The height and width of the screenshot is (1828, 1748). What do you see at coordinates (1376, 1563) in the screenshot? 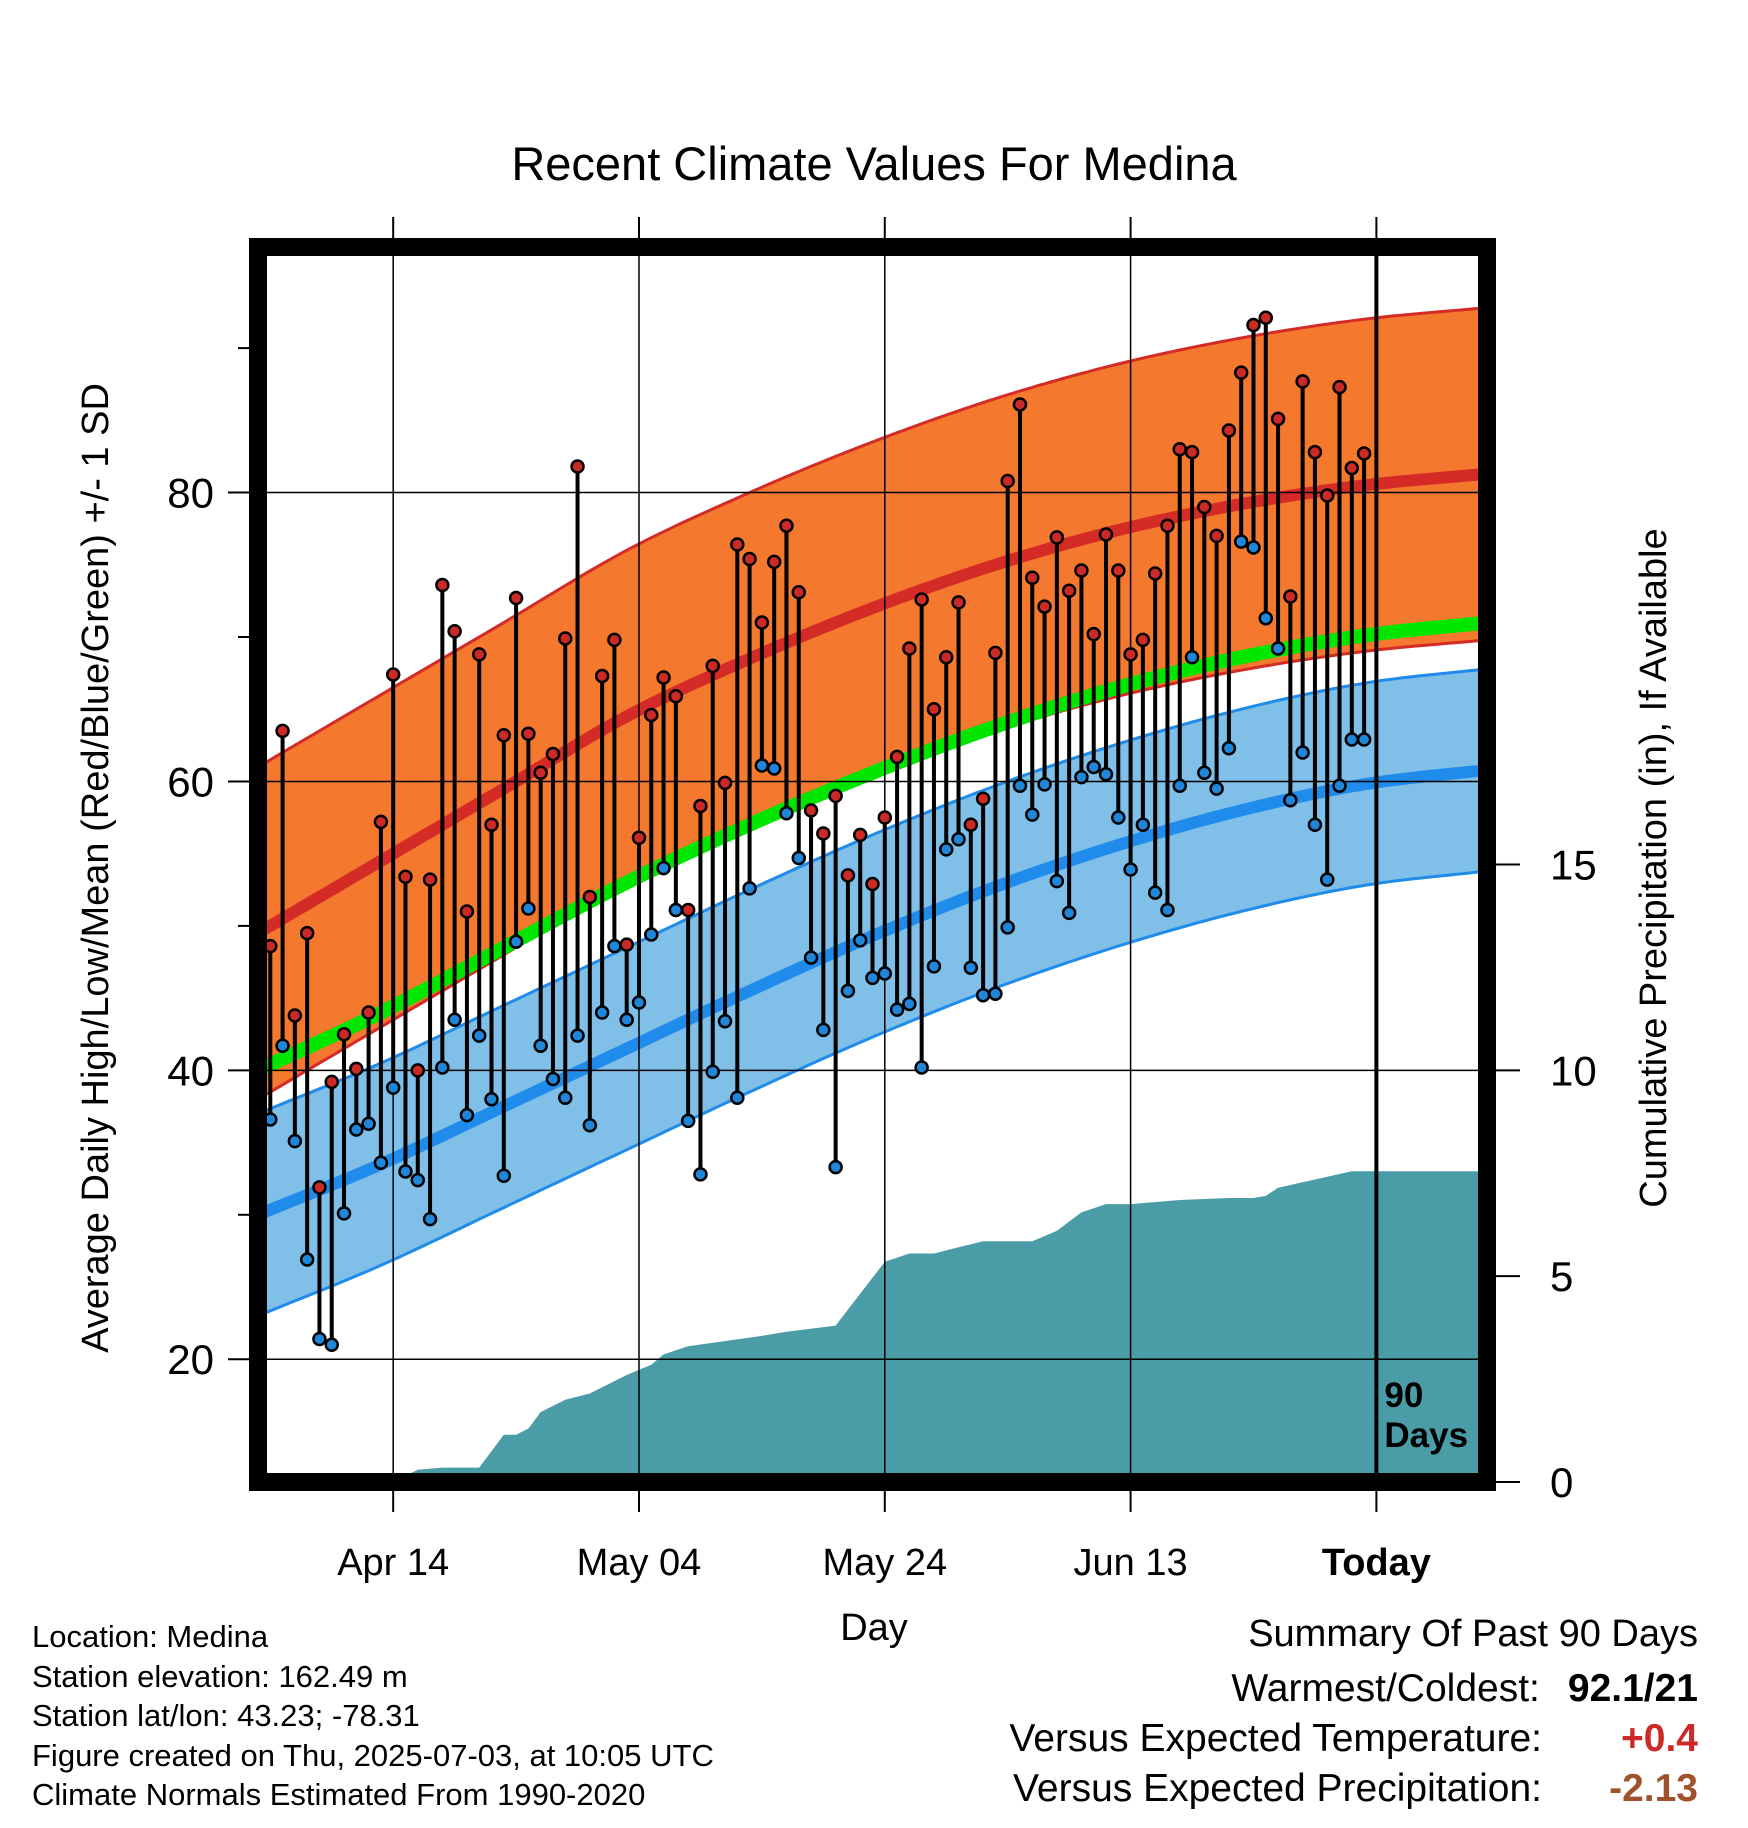
I see `x-tick-label: Today` at bounding box center [1376, 1563].